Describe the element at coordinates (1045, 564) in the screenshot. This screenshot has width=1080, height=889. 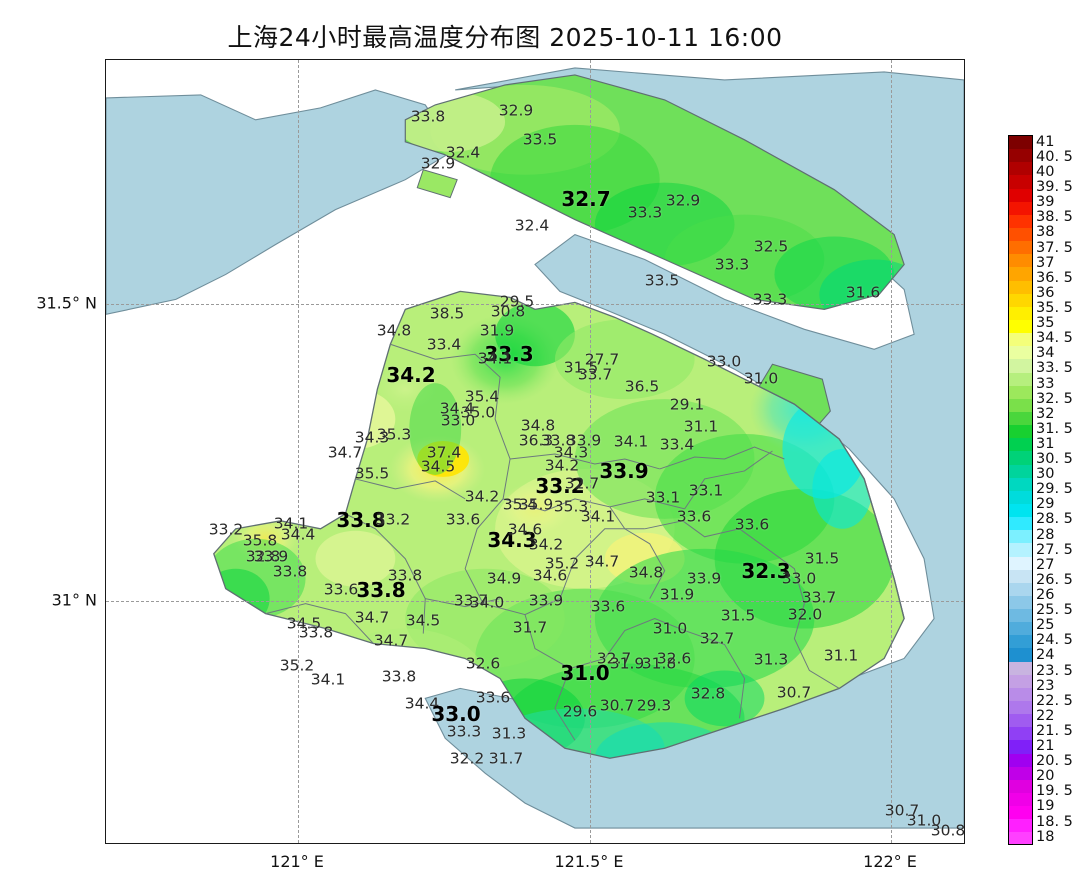
I see `colorbar-tick: 27` at that location.